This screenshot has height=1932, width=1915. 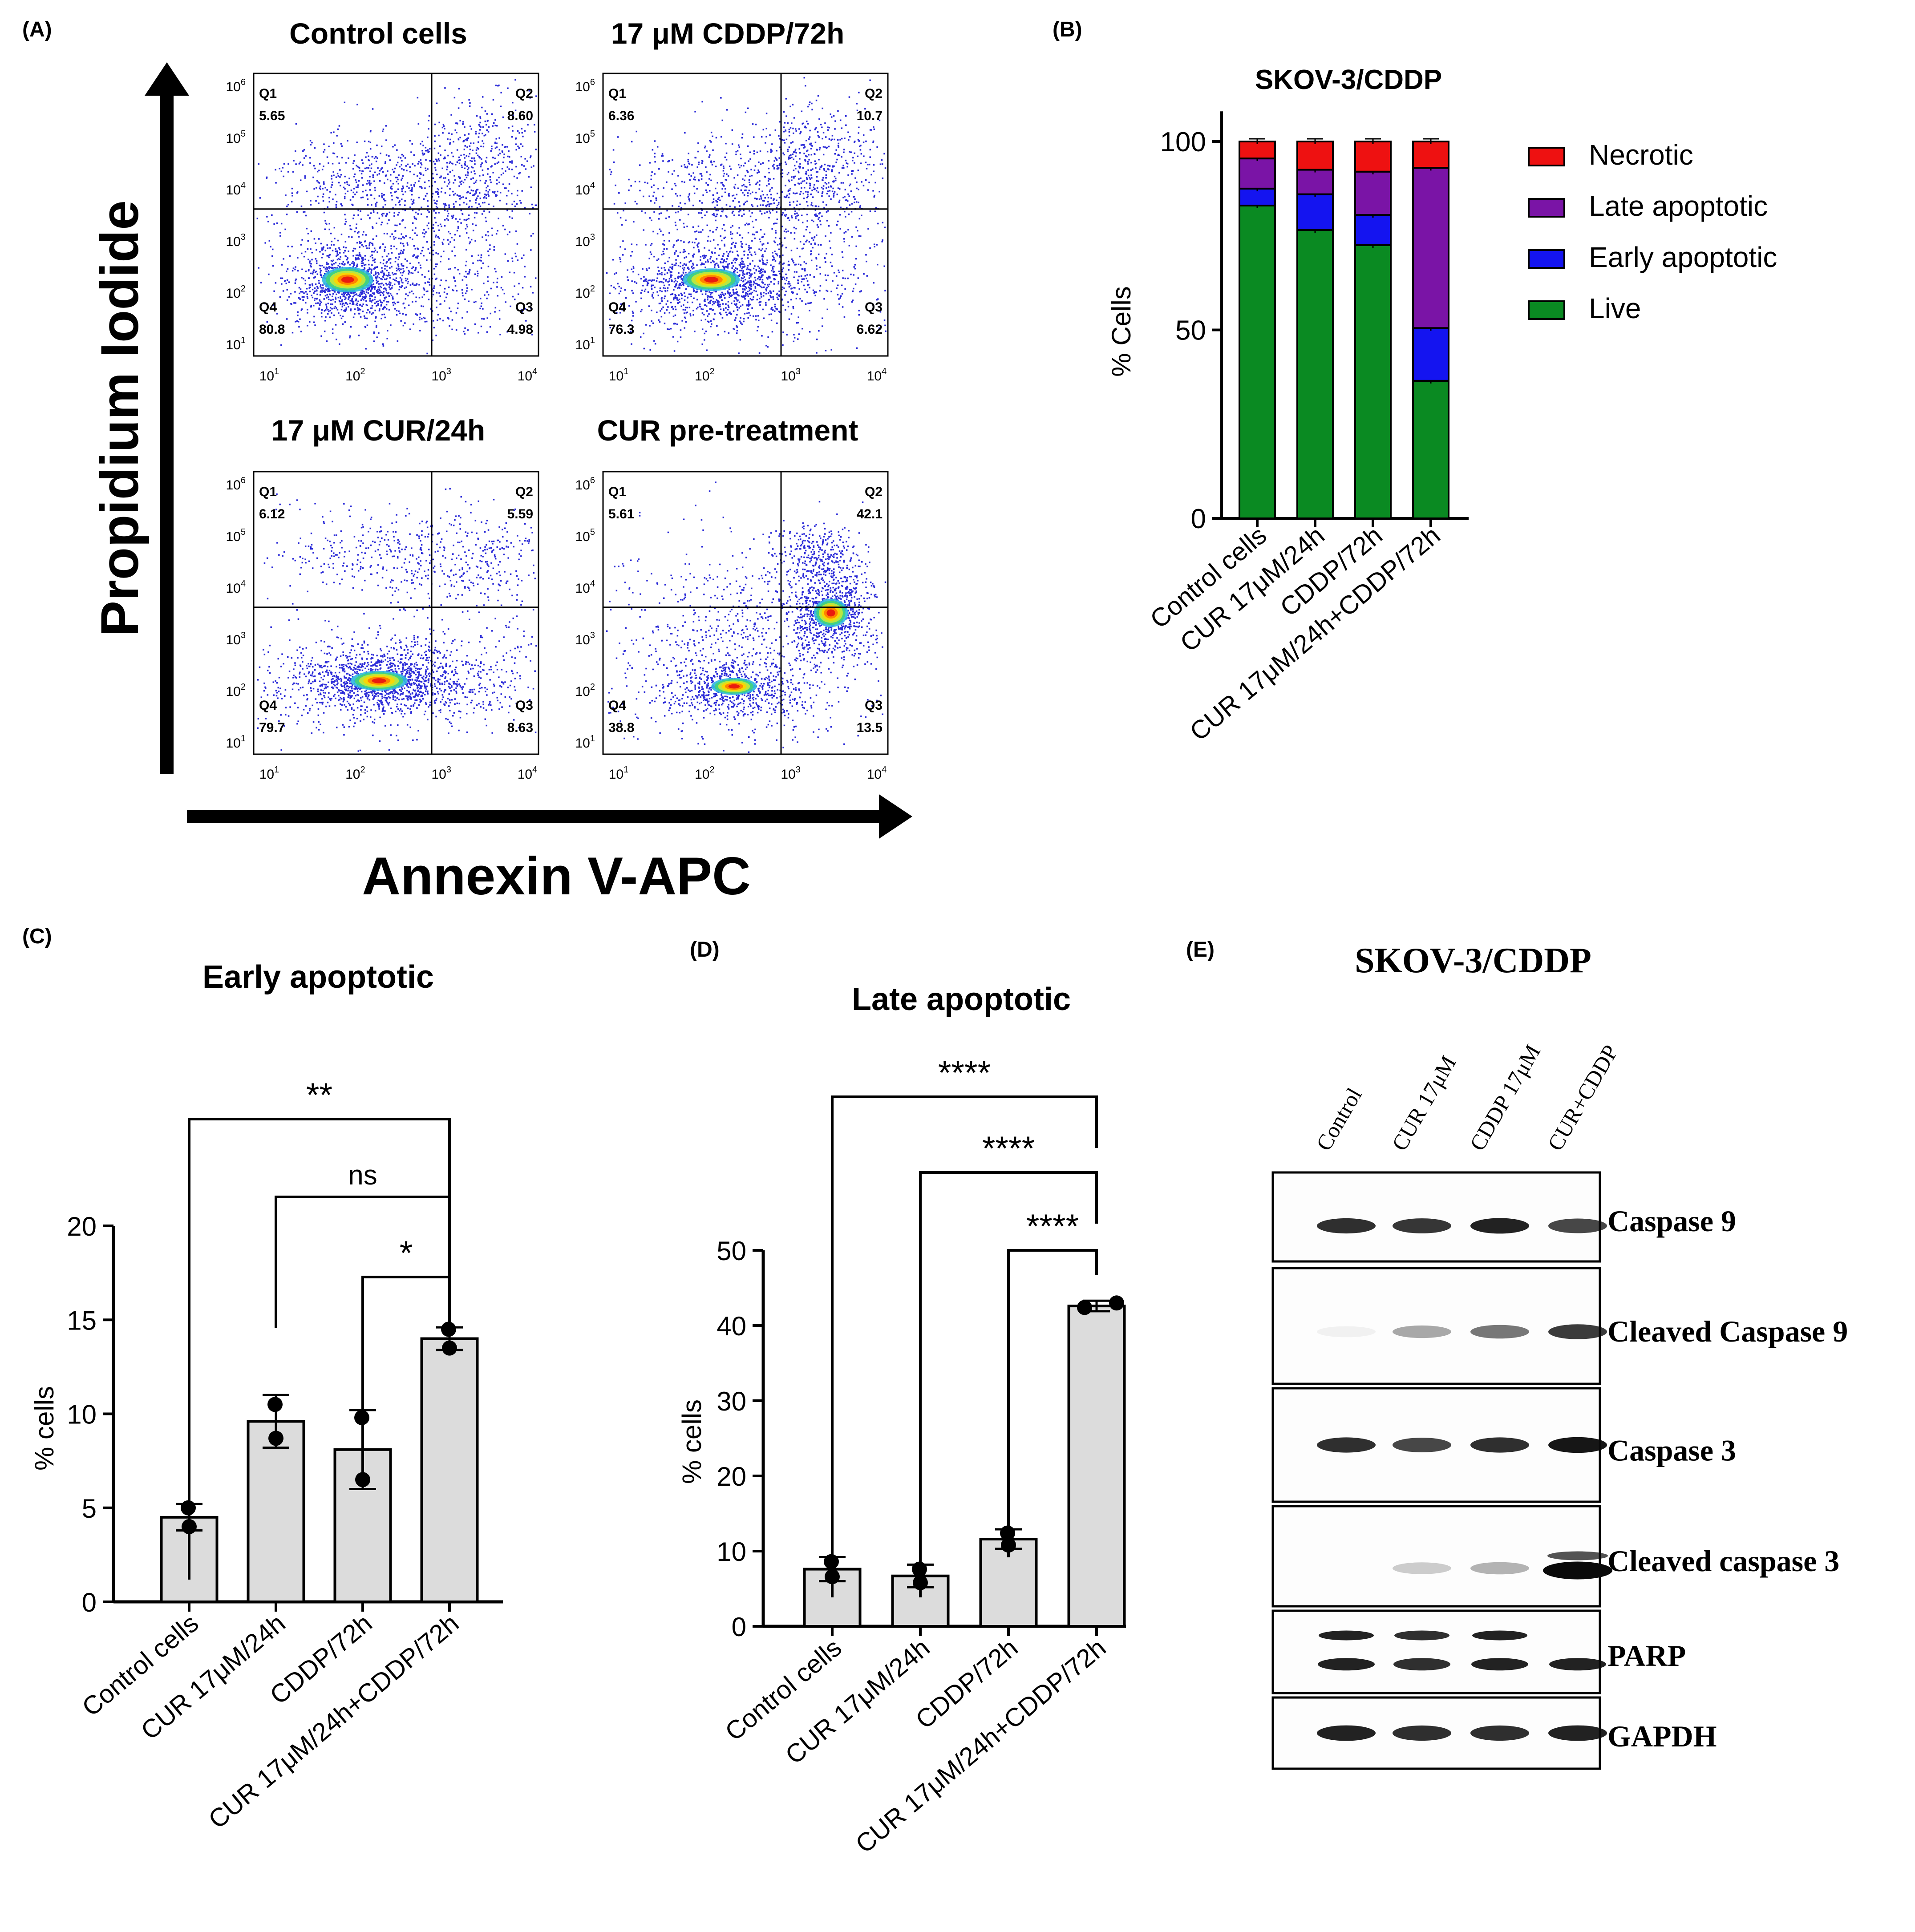 I want to click on quadrant-percent: 10.7, so click(x=870, y=116).